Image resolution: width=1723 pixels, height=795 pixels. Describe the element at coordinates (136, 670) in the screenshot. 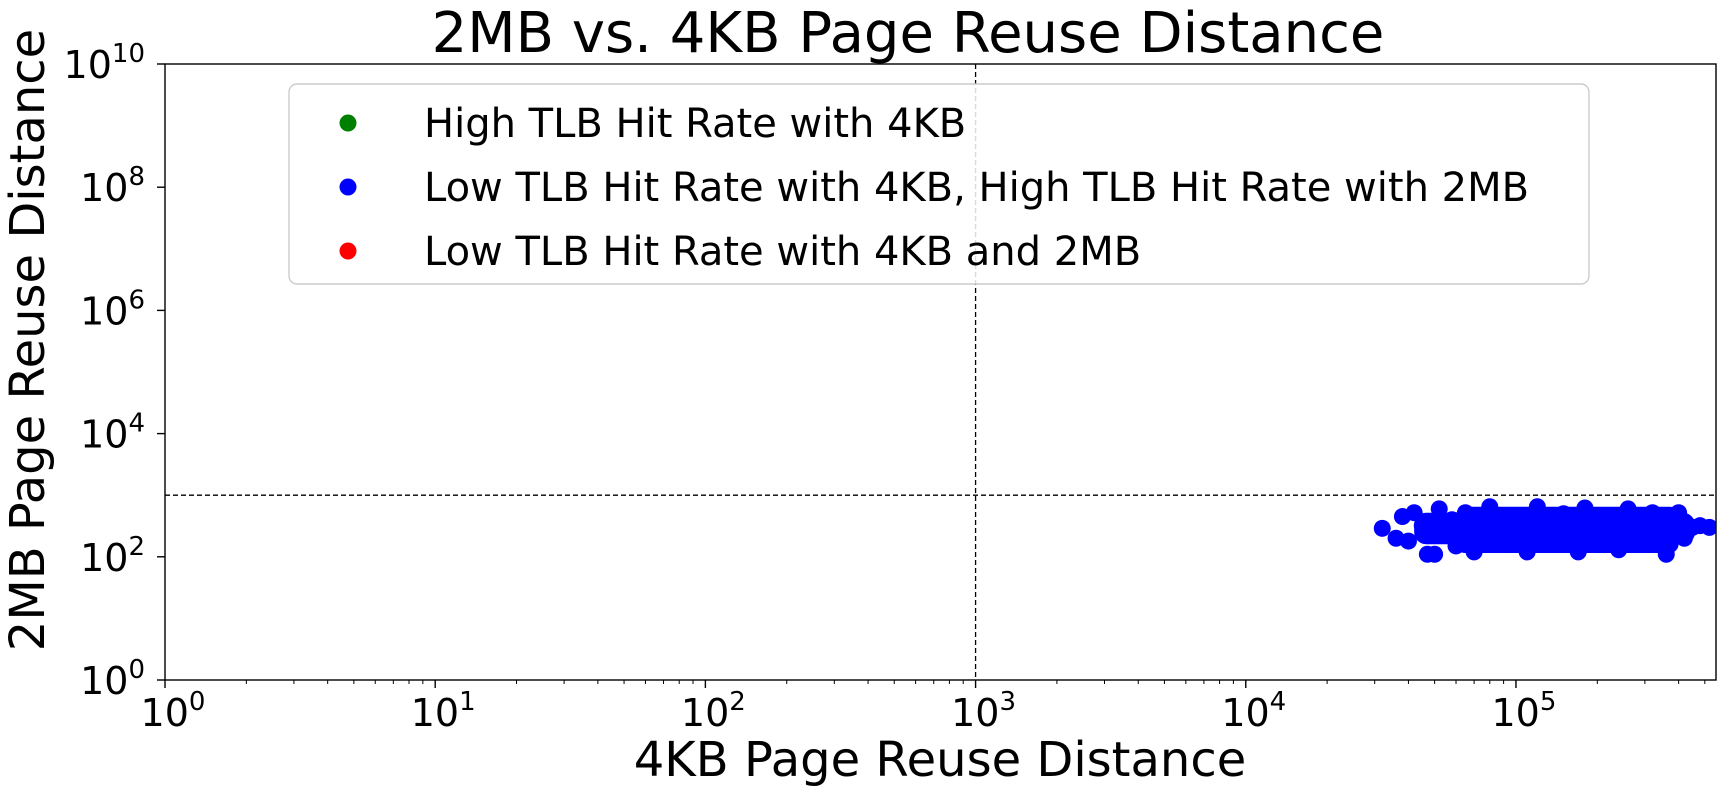

I see `y-tick-label-exponent: 0` at that location.